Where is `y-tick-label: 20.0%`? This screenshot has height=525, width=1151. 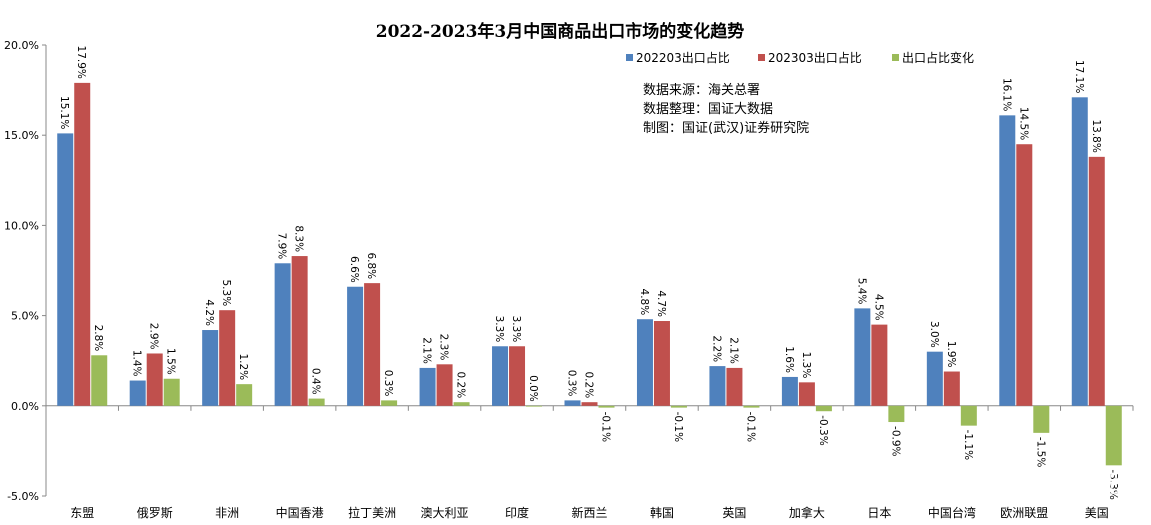
y-tick-label: 20.0% is located at coordinates (21, 45).